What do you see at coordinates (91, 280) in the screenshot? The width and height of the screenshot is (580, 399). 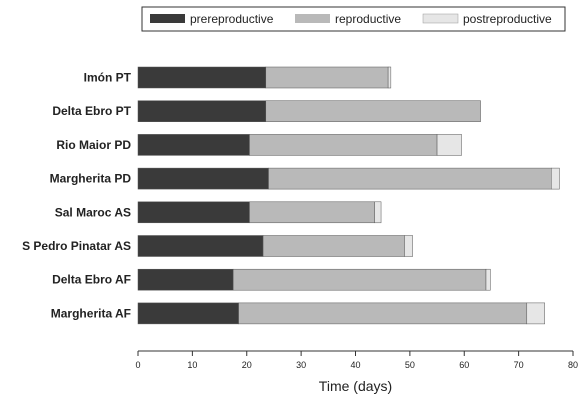 I see `category-label: Delta Ebro AF` at bounding box center [91, 280].